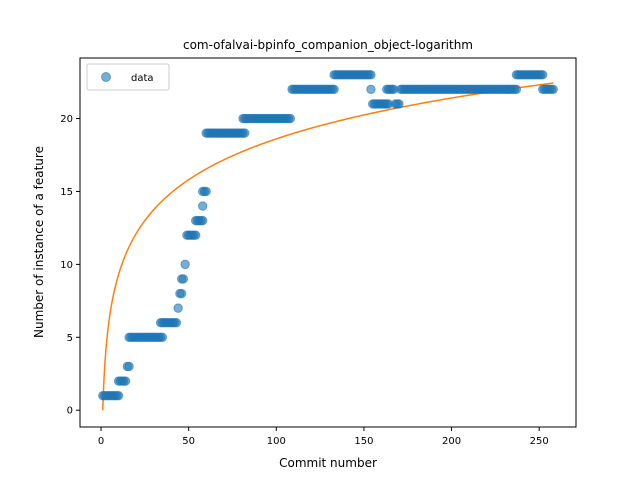 Image resolution: width=640 pixels, height=480 pixels. What do you see at coordinates (276, 441) in the screenshot?
I see `x-tick-label: 100` at bounding box center [276, 441].